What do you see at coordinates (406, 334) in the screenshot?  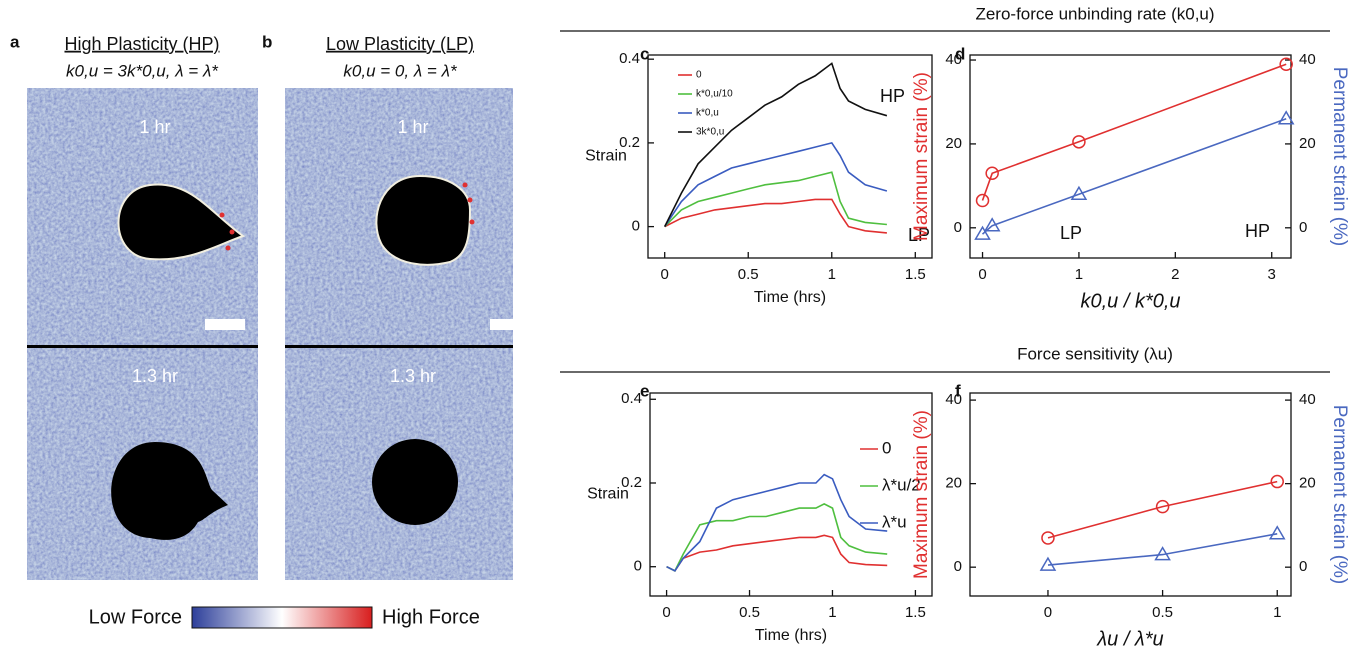 I see `image-b` at bounding box center [406, 334].